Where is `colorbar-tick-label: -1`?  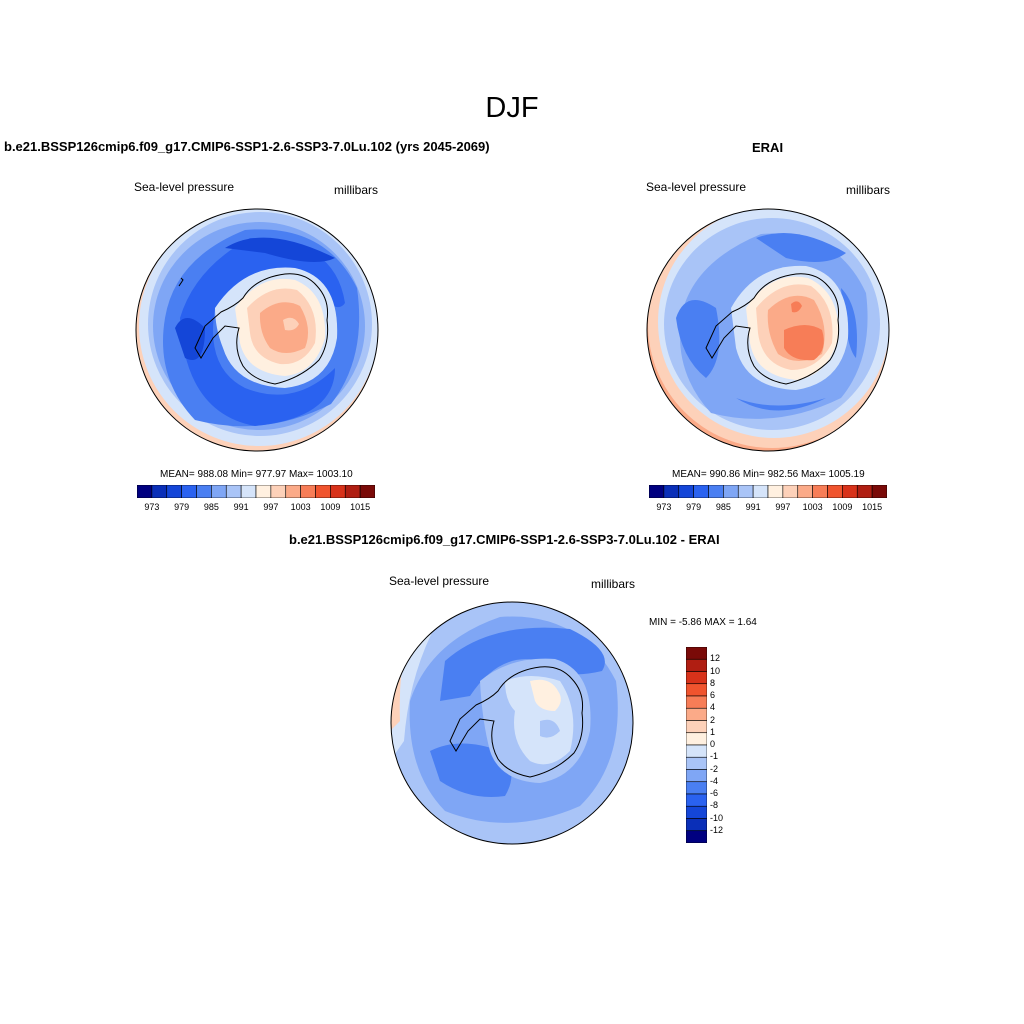 colorbar-tick-label: -1 is located at coordinates (714, 756).